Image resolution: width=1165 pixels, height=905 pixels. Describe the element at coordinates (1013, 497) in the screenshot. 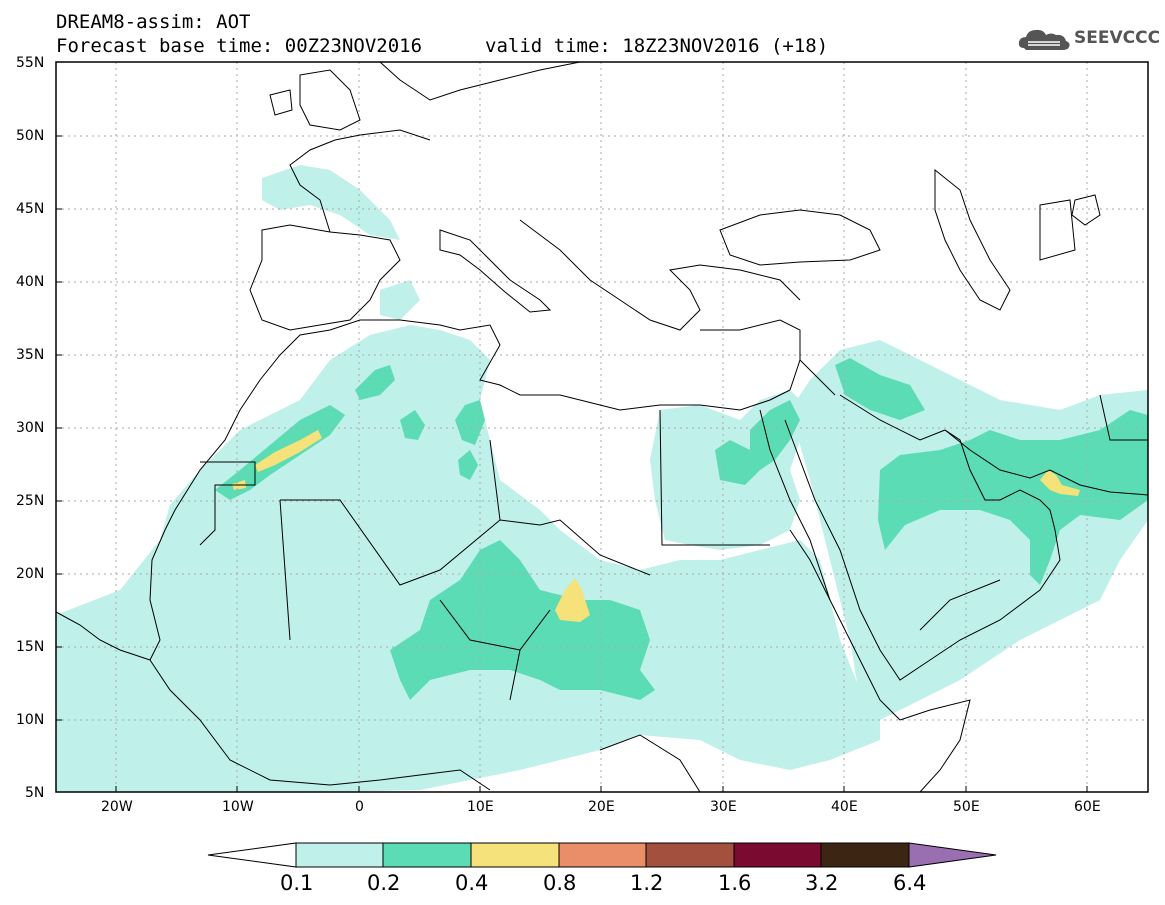

I see `aot-region-gulf-green` at that location.